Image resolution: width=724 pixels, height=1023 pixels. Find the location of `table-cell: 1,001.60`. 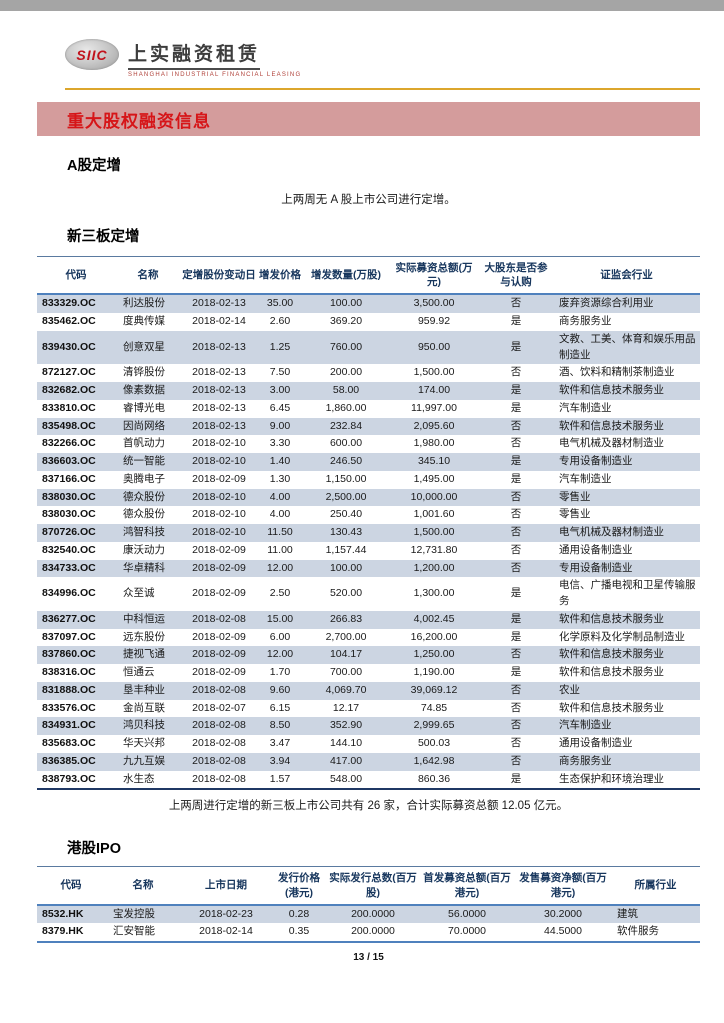

table-cell: 1,001.60 is located at coordinates (434, 514).